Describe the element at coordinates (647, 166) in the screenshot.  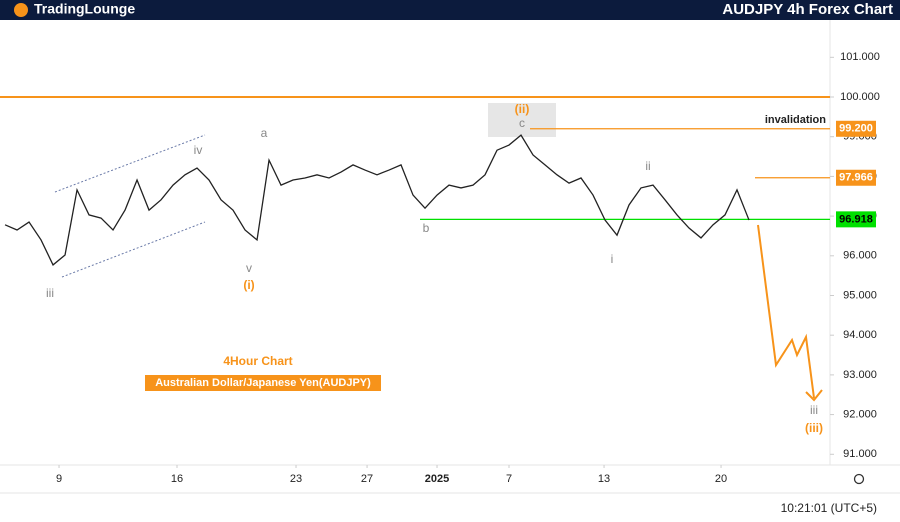
I see `wave-label: ii` at that location.